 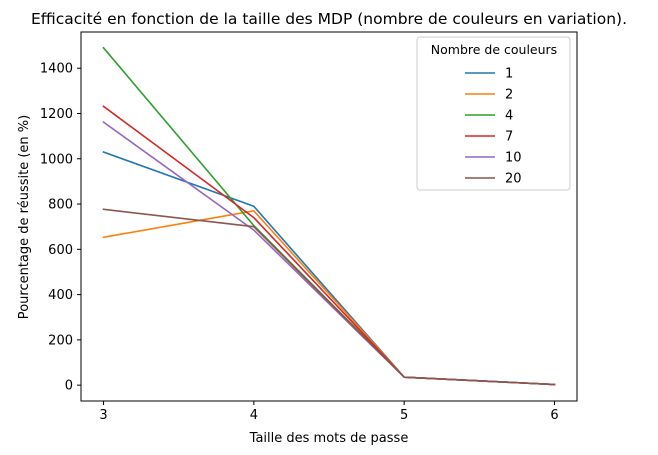 What do you see at coordinates (60, 205) in the screenshot?
I see `y-tick-label: 800` at bounding box center [60, 205].